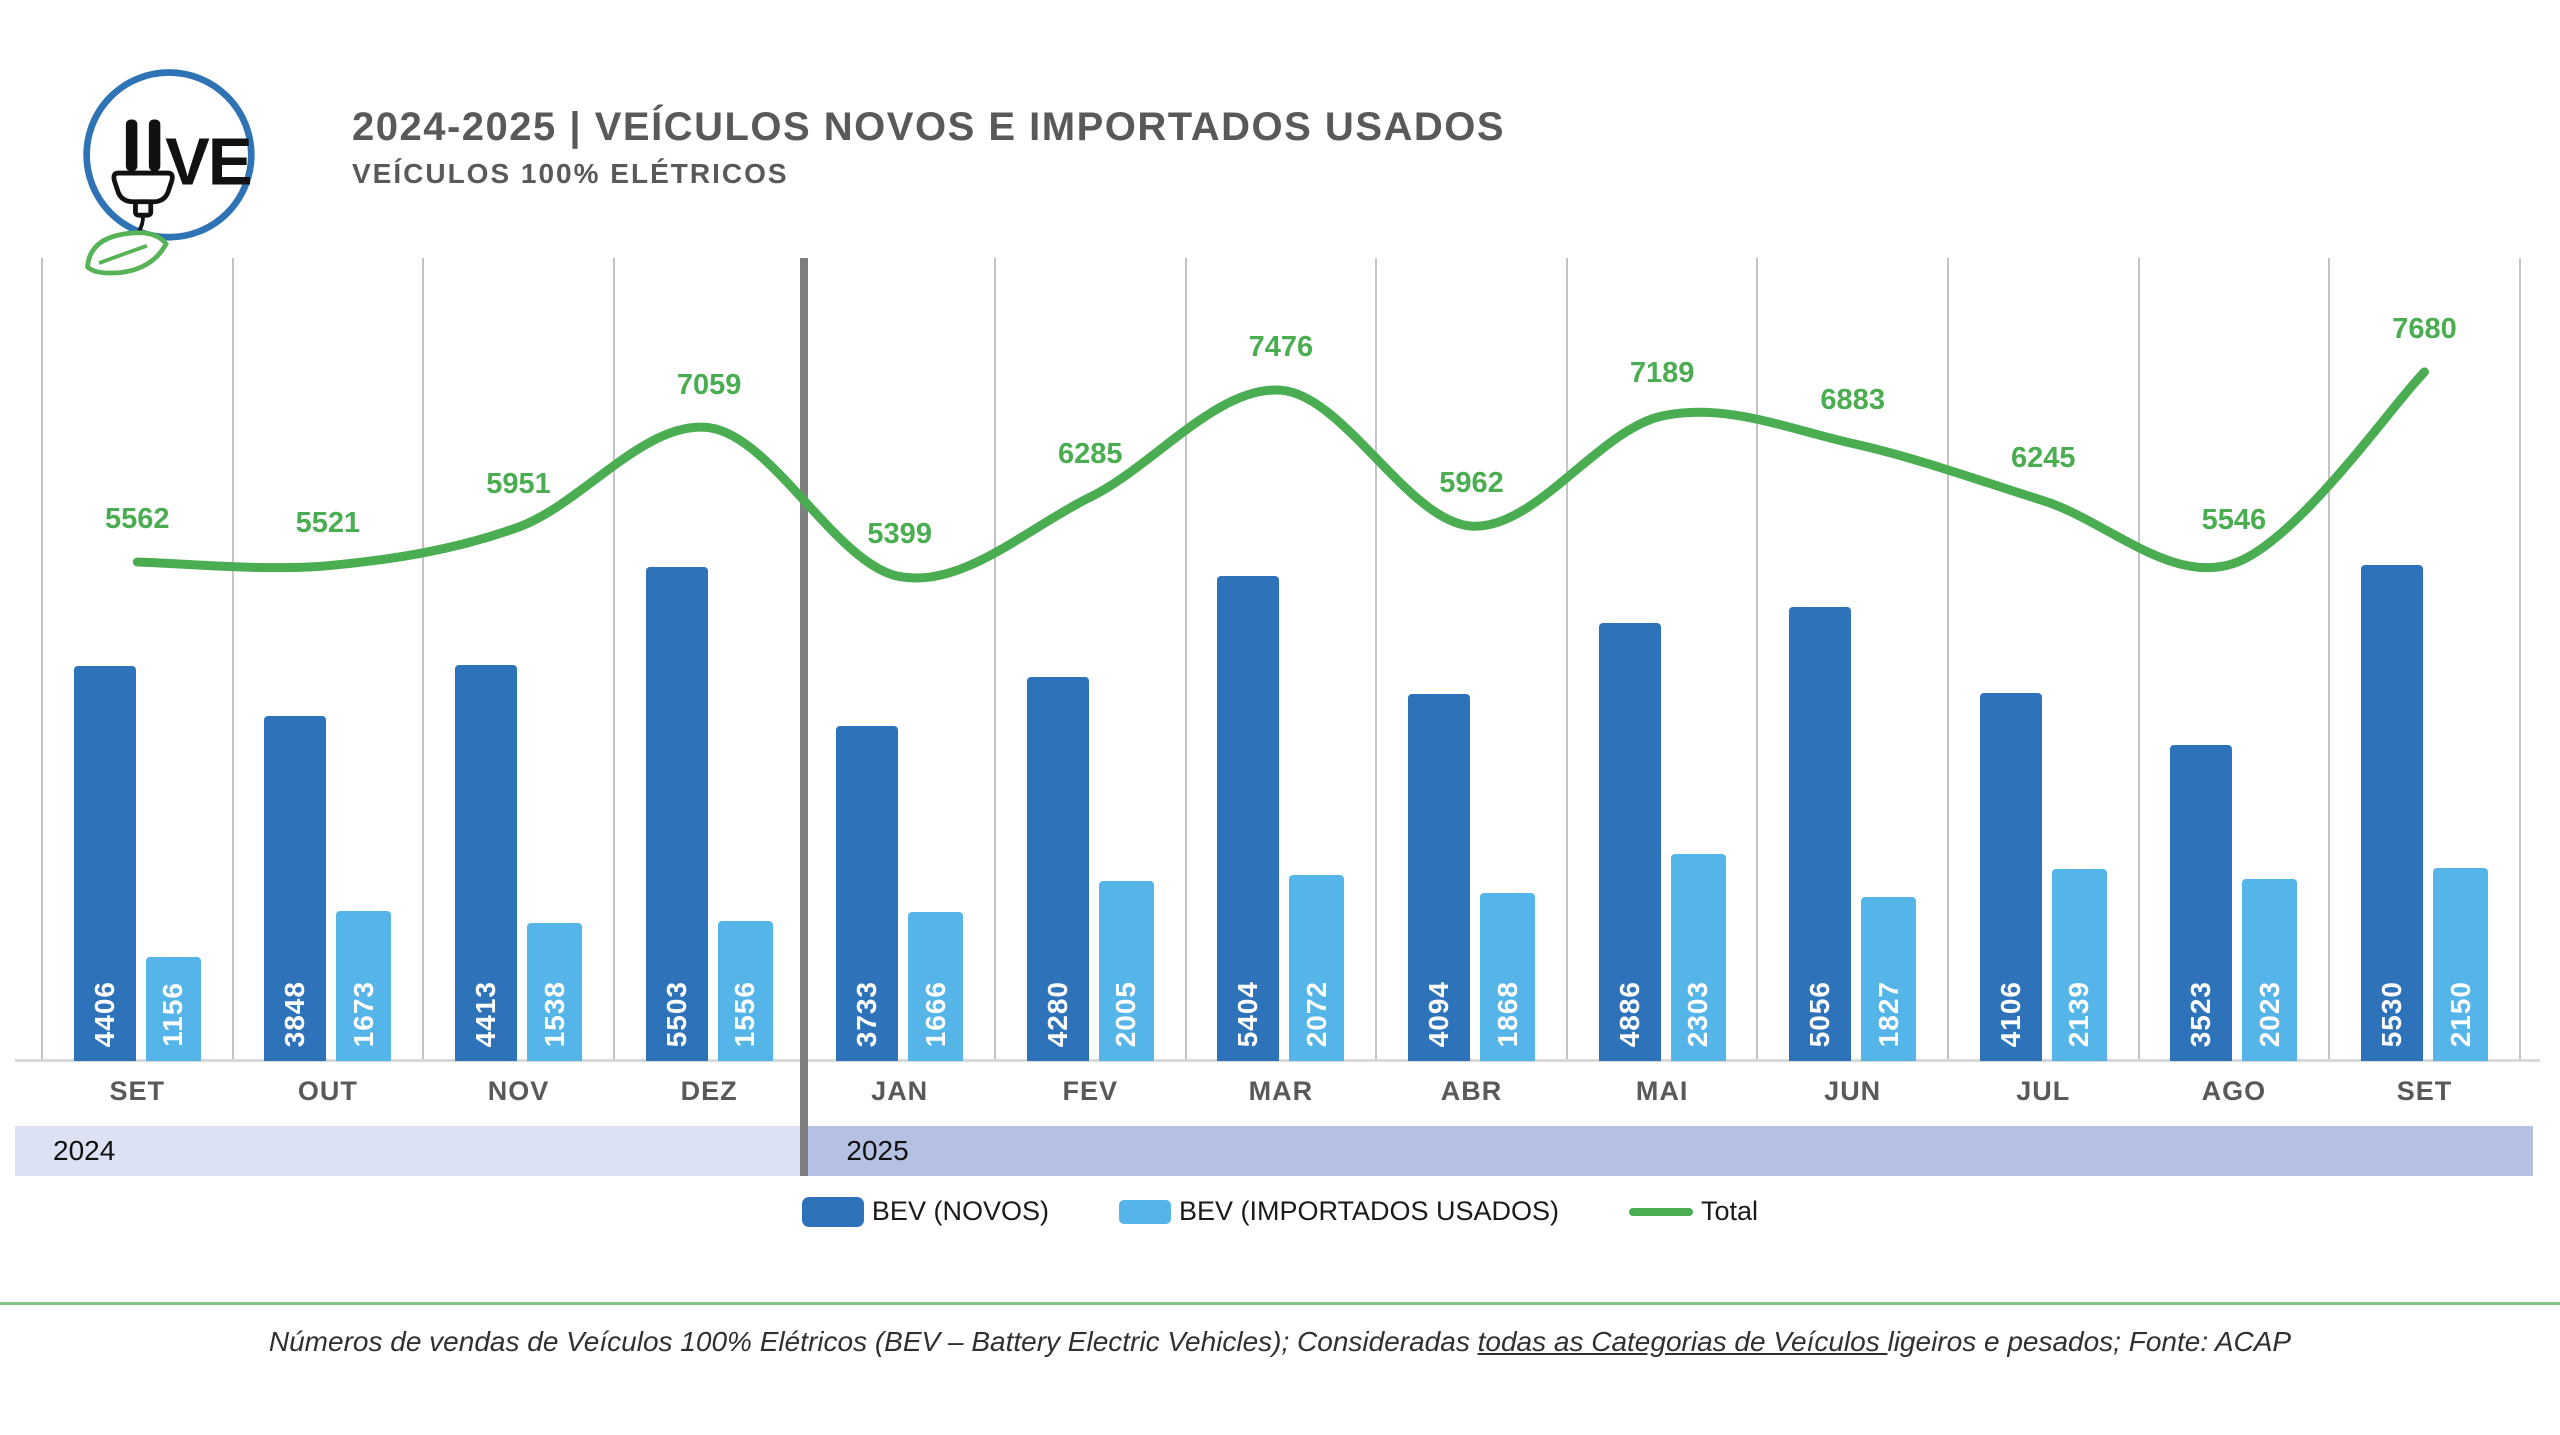 Image resolution: width=2560 pixels, height=1435 pixels. Describe the element at coordinates (2079, 965) in the screenshot. I see `bar-bev-importados-jul: 2139` at that location.